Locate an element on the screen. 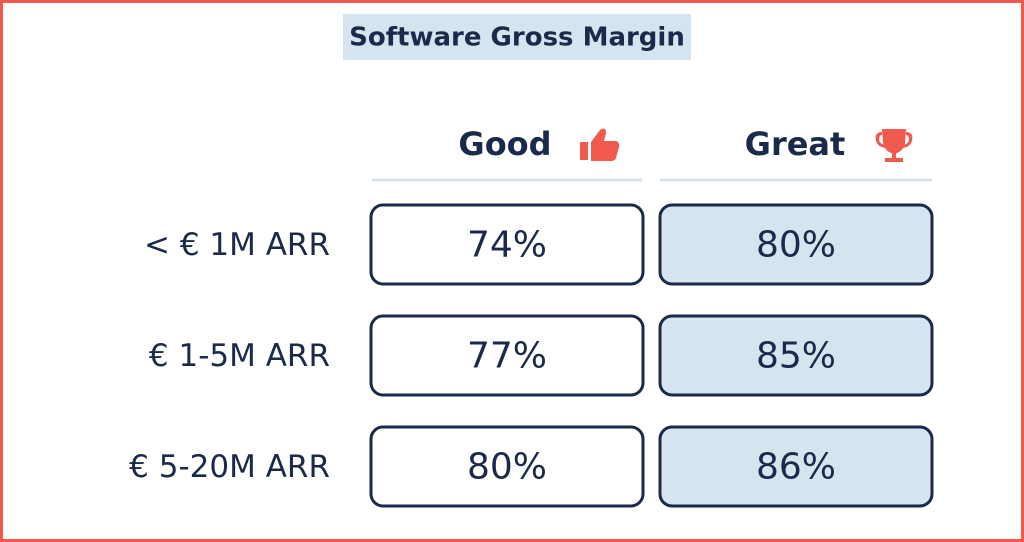 Image resolution: width=1024 pixels, height=542 pixels. value: 74% is located at coordinates (507, 245).